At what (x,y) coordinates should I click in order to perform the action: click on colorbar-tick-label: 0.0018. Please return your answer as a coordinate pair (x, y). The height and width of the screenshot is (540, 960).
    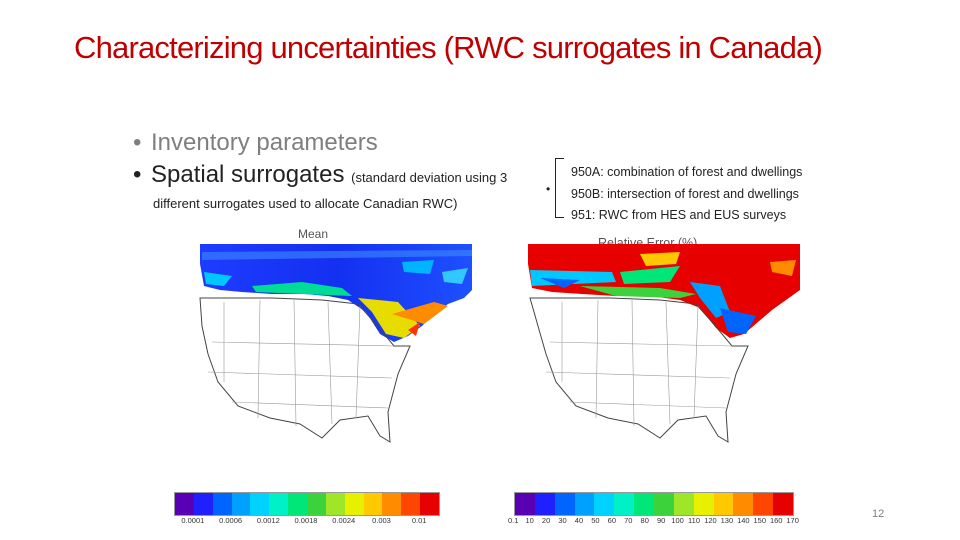
    Looking at the image, I should click on (306, 520).